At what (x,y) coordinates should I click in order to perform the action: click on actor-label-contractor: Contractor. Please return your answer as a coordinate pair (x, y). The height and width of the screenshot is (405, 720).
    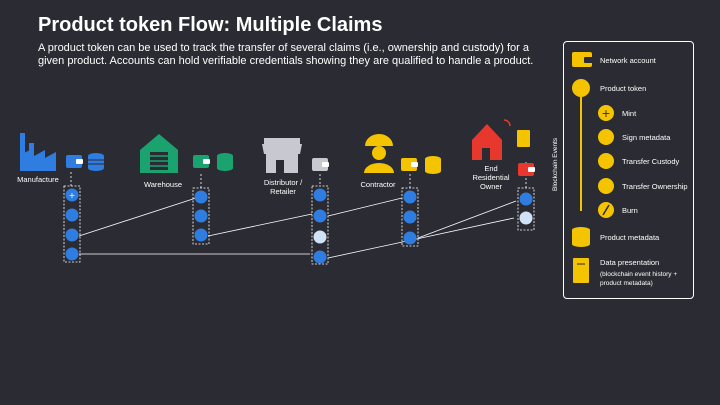
    Looking at the image, I should click on (378, 184).